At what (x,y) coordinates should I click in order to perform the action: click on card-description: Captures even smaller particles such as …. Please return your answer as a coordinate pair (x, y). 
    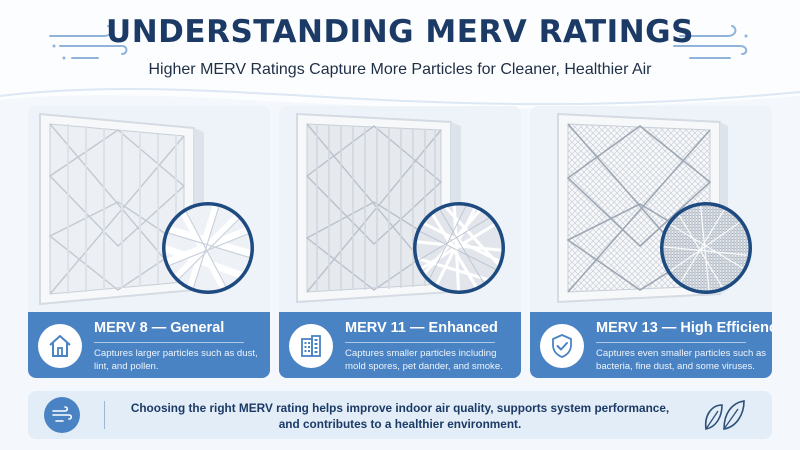
    Looking at the image, I should click on (681, 360).